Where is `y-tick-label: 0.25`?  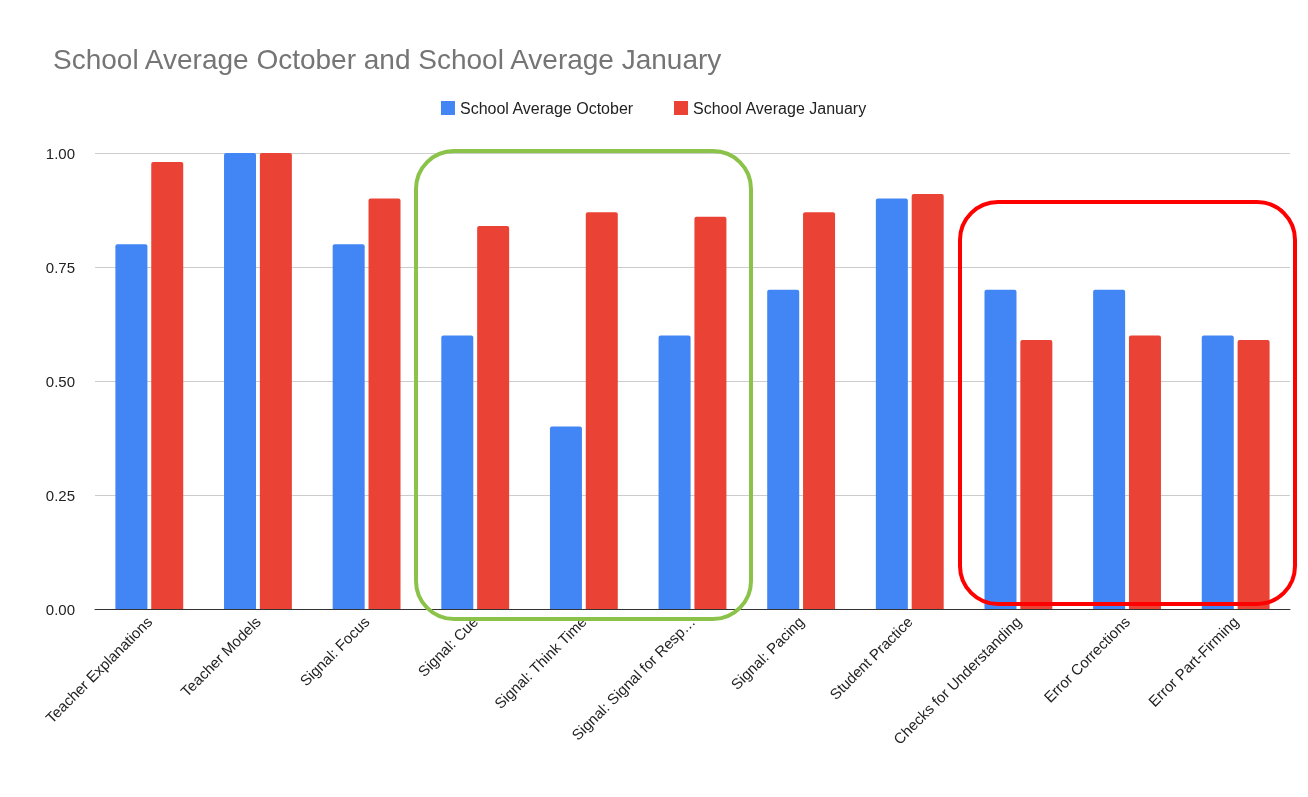 y-tick-label: 0.25 is located at coordinates (60, 495).